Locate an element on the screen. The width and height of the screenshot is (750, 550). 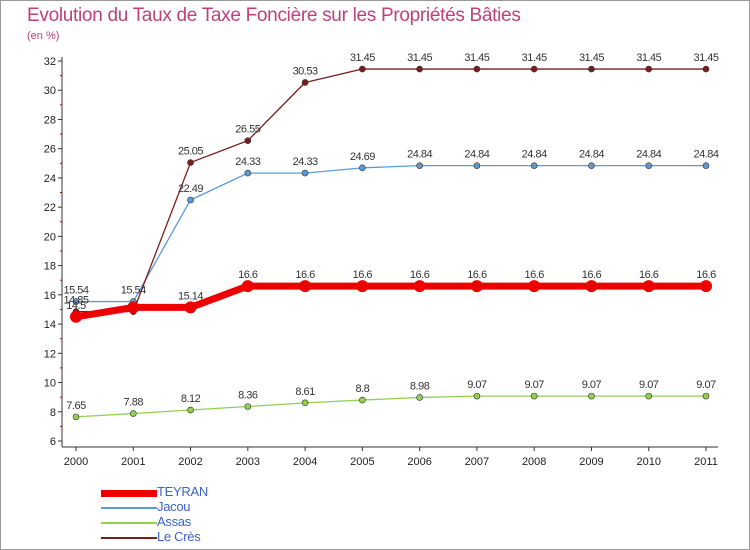
data-label: 22.49 is located at coordinates (190, 189).